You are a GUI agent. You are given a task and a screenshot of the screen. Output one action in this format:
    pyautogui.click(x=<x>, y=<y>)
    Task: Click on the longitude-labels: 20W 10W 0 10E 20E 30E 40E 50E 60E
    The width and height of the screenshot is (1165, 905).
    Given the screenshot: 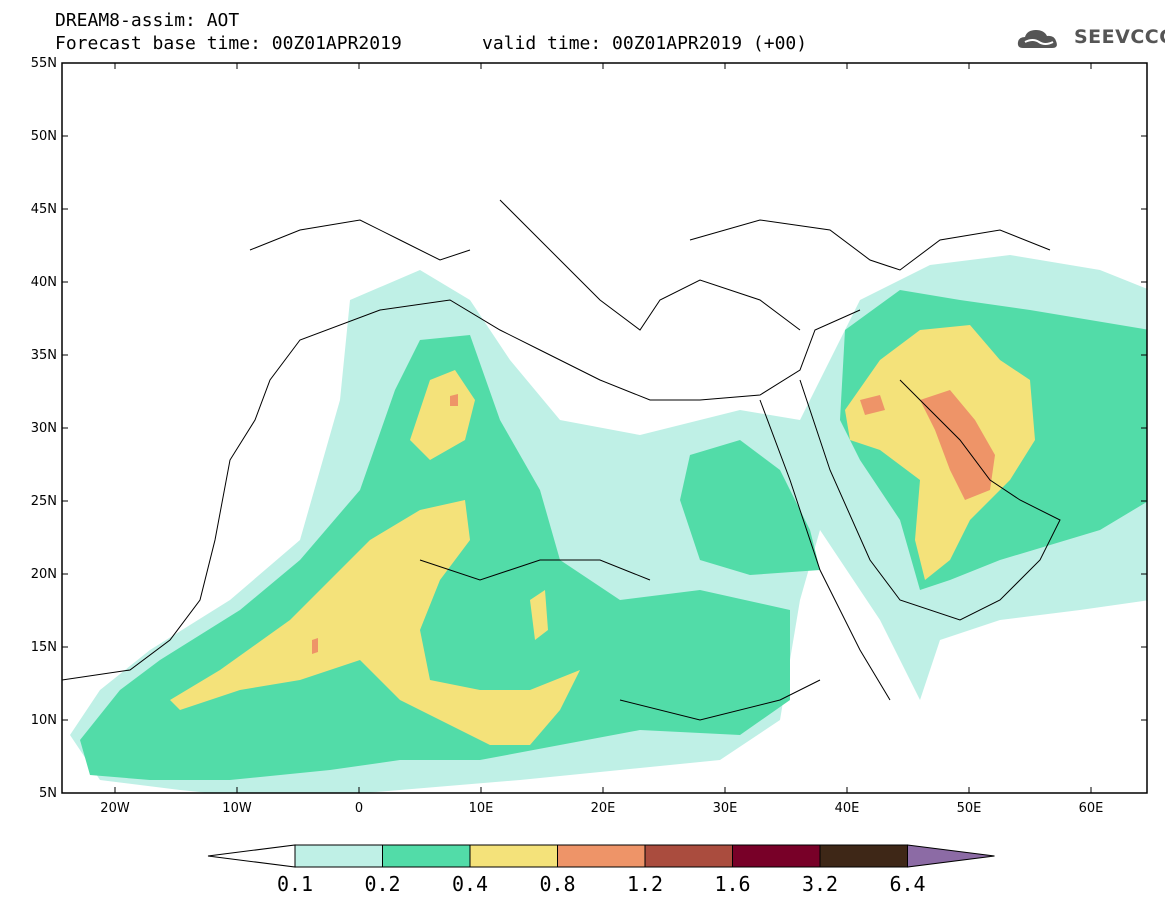 What is the action you would take?
    pyautogui.click(x=601, y=808)
    